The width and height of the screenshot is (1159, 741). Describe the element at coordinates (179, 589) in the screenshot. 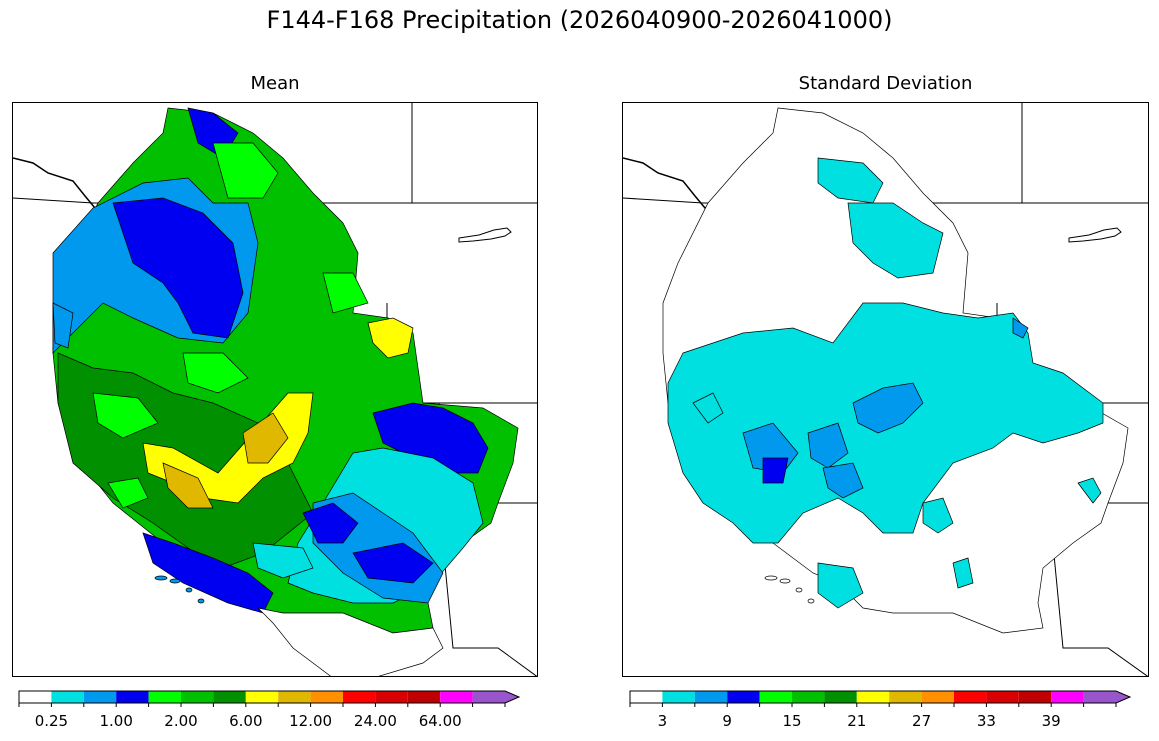

I see `mean-islands` at that location.